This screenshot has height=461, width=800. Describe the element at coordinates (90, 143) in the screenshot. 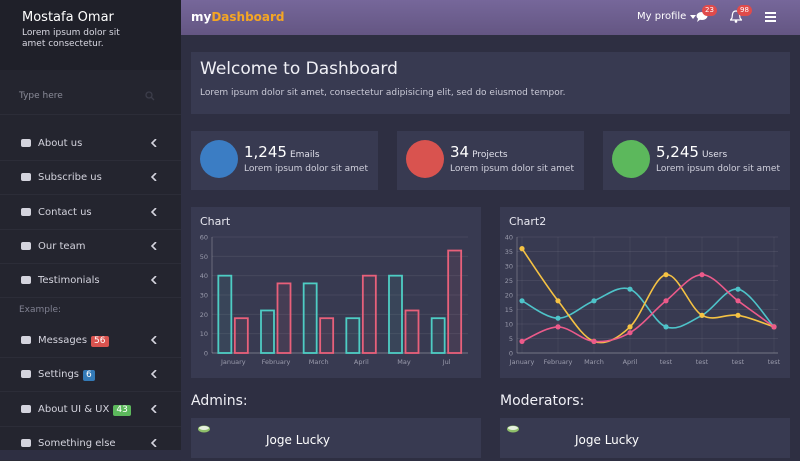

I see `menu-item: About us` at that location.